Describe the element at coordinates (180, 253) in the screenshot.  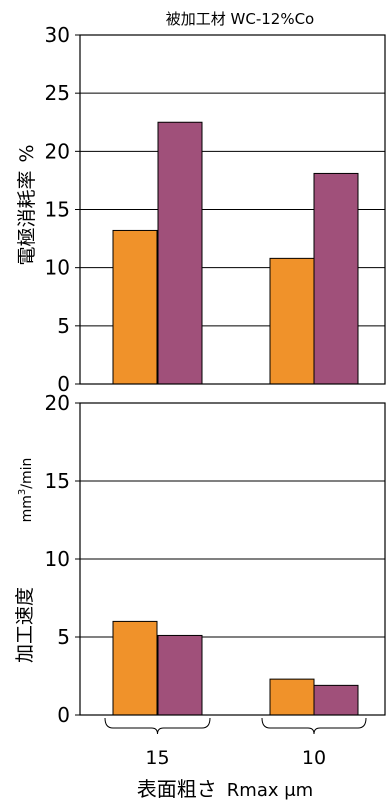
I see `bar-top-s1-c0` at that location.